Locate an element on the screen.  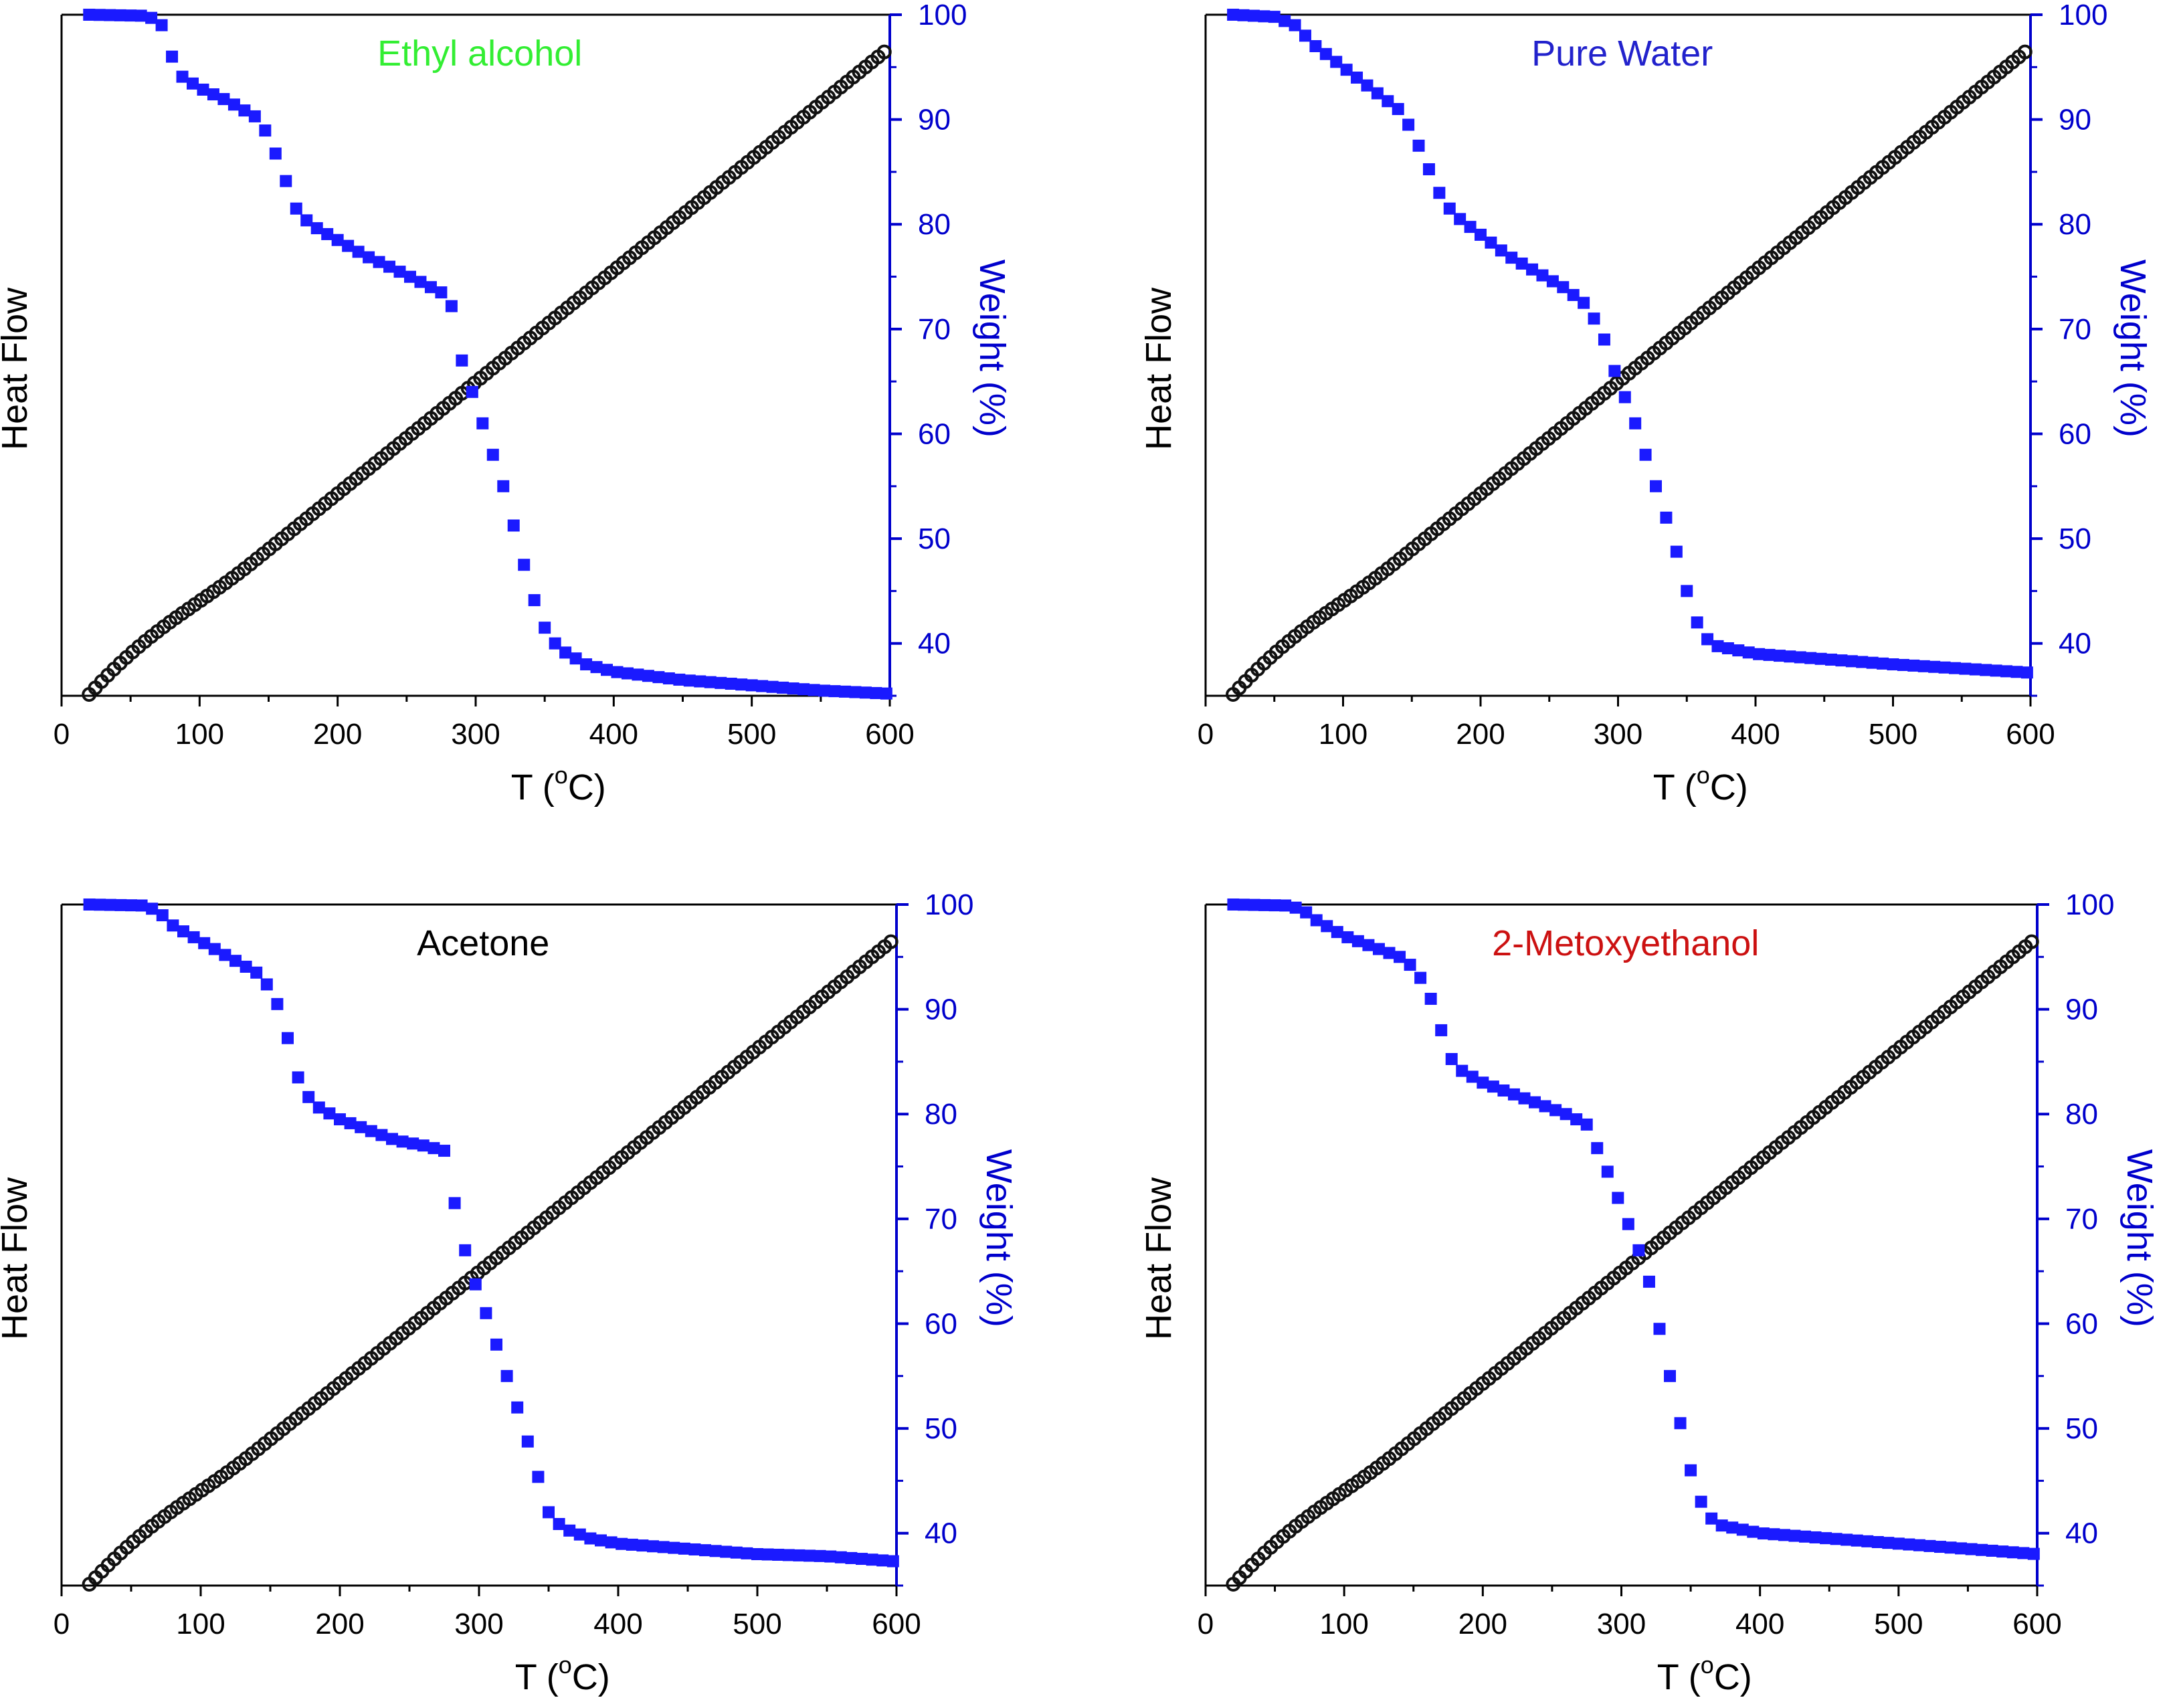
weight-series is located at coordinates (1630, 344).